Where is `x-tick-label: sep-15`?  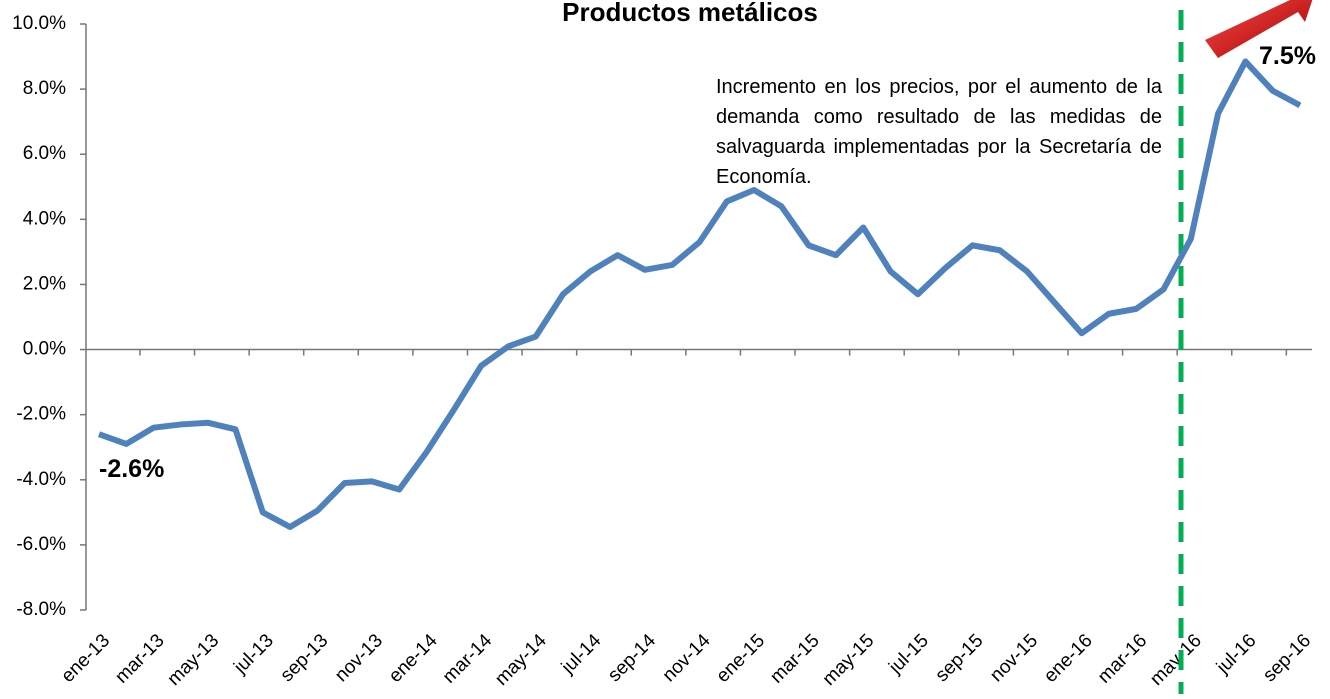
x-tick-label: sep-15 is located at coordinates (960, 658).